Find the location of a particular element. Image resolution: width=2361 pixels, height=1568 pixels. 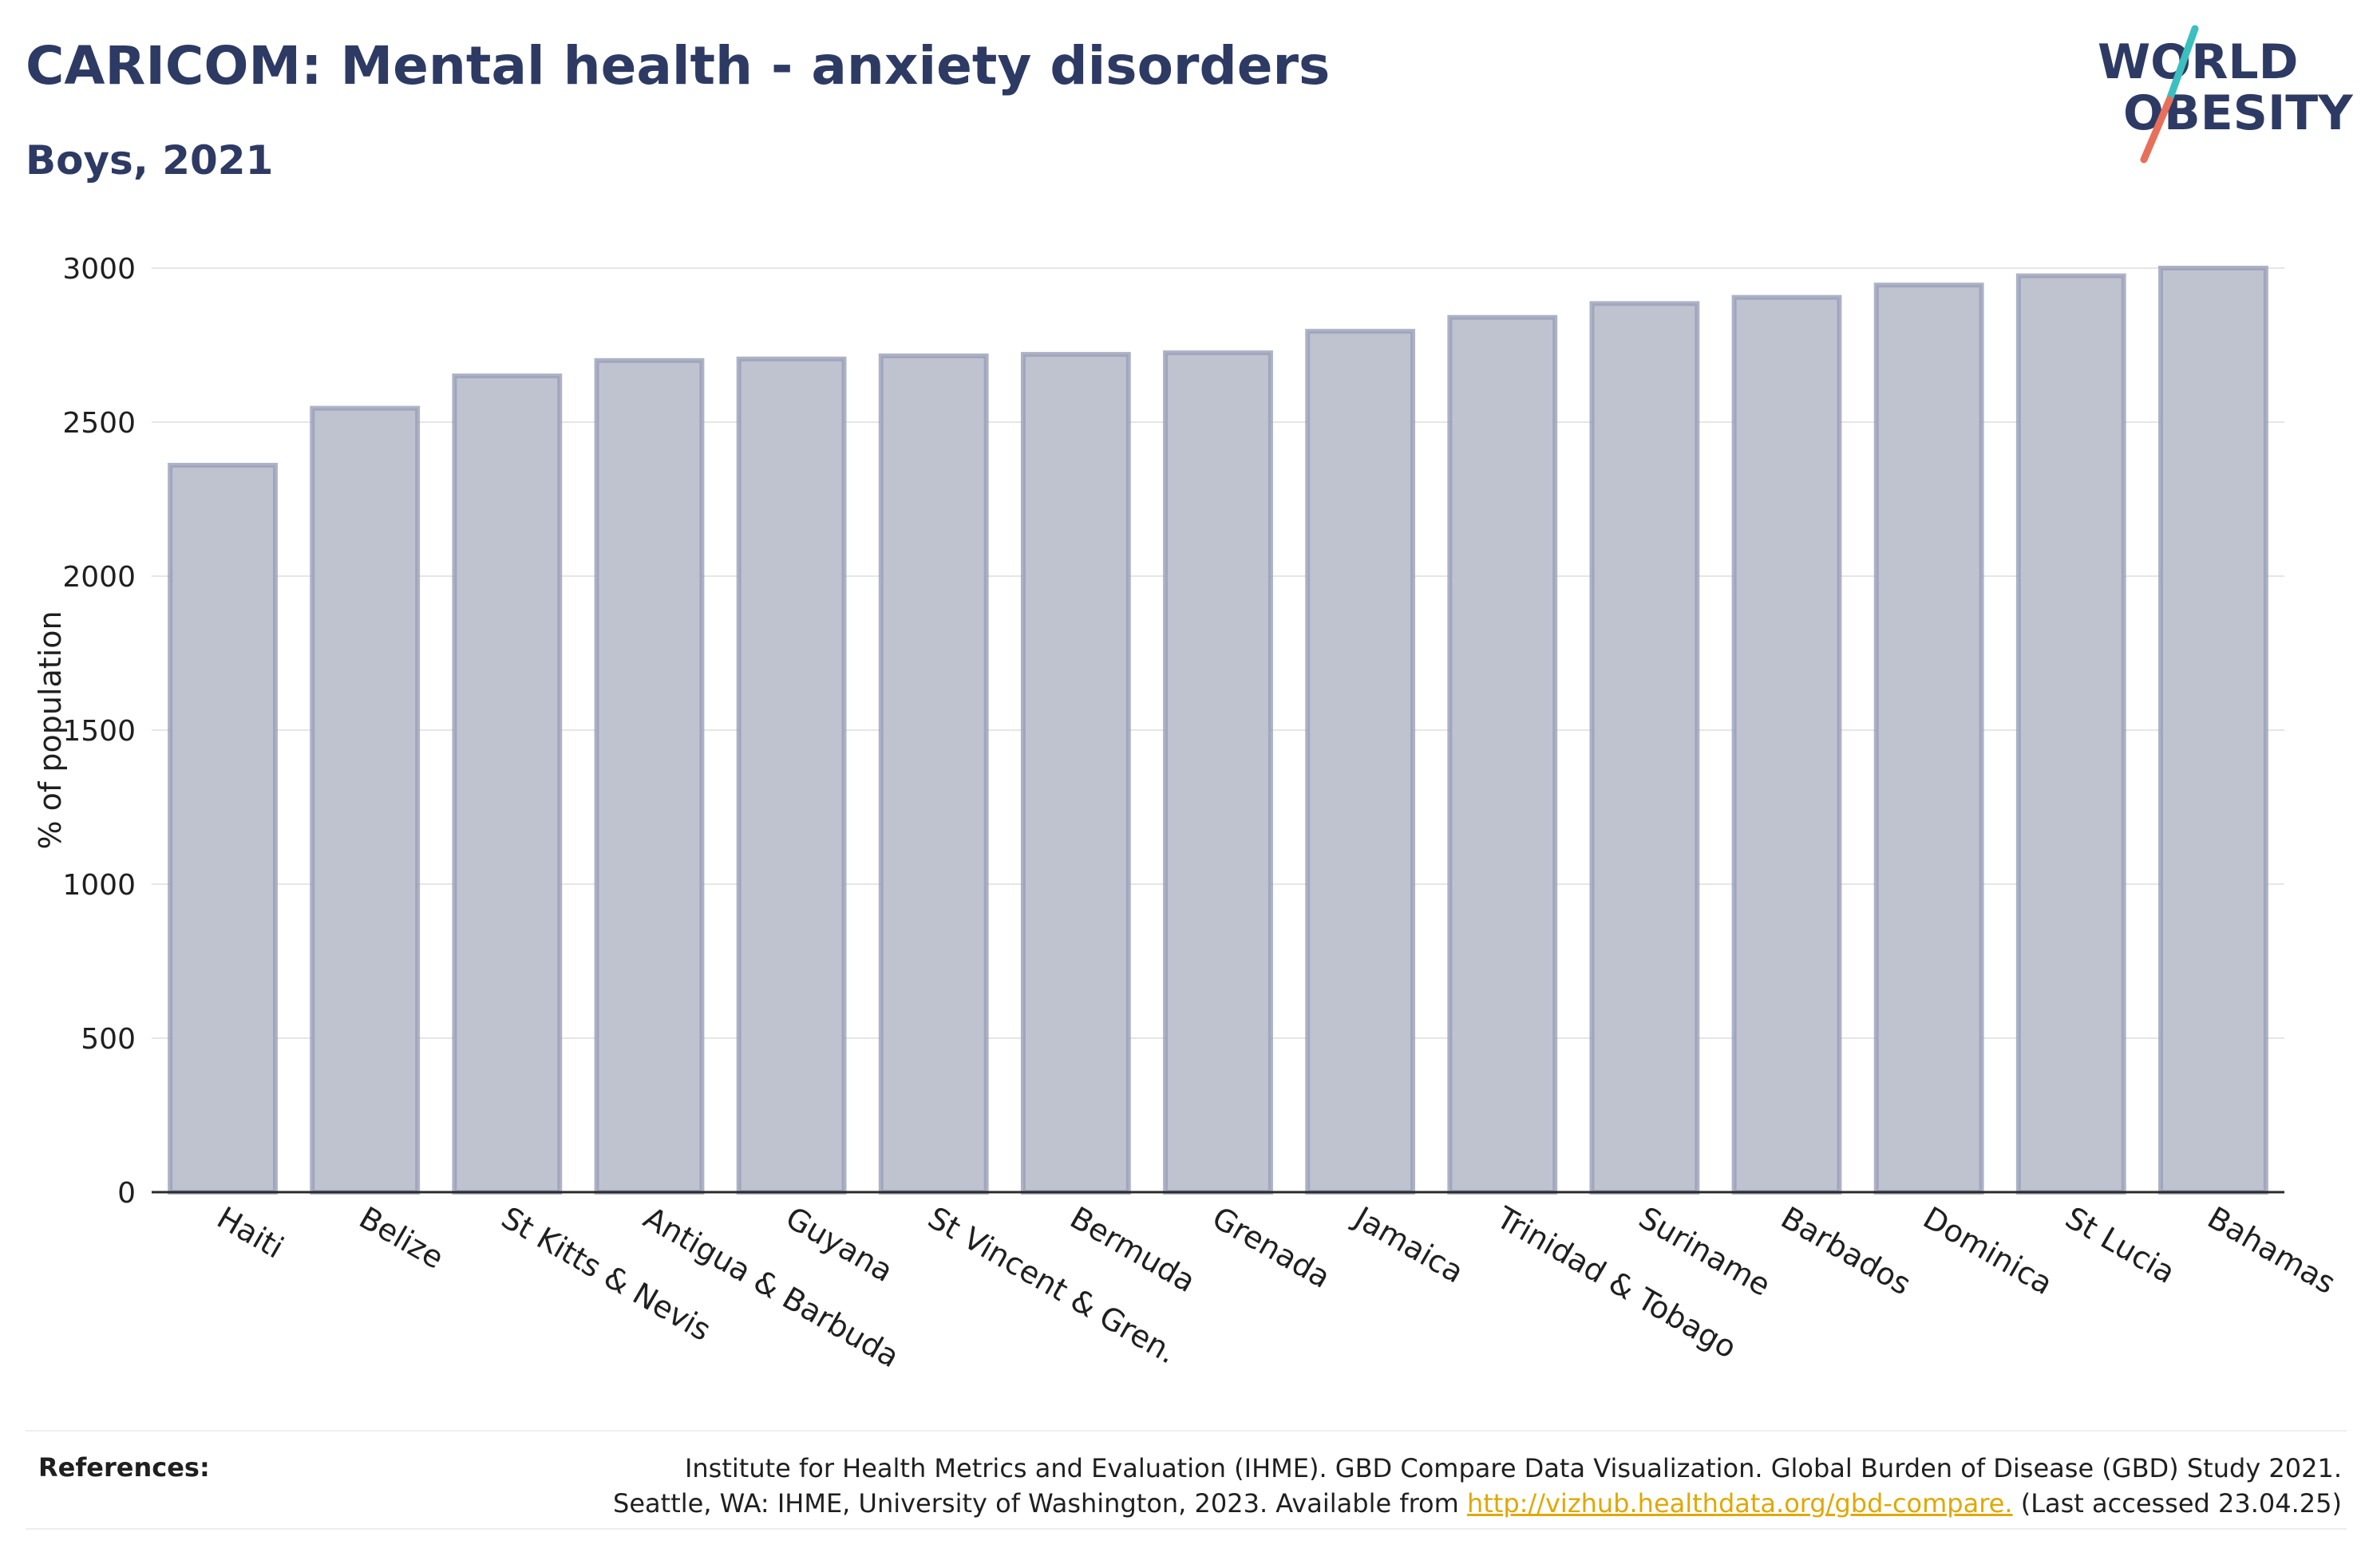

bar-st-vincent-gren- is located at coordinates (933, 774).